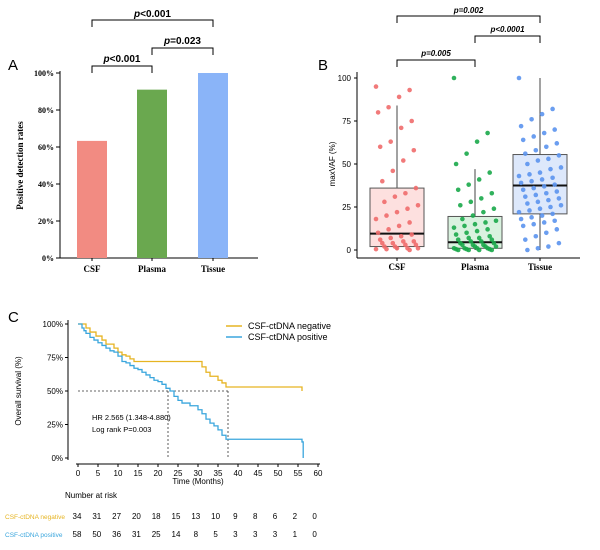  What do you see at coordinates (258, 473) in the screenshot?
I see `c-x-tick-label: 45` at bounding box center [258, 473].